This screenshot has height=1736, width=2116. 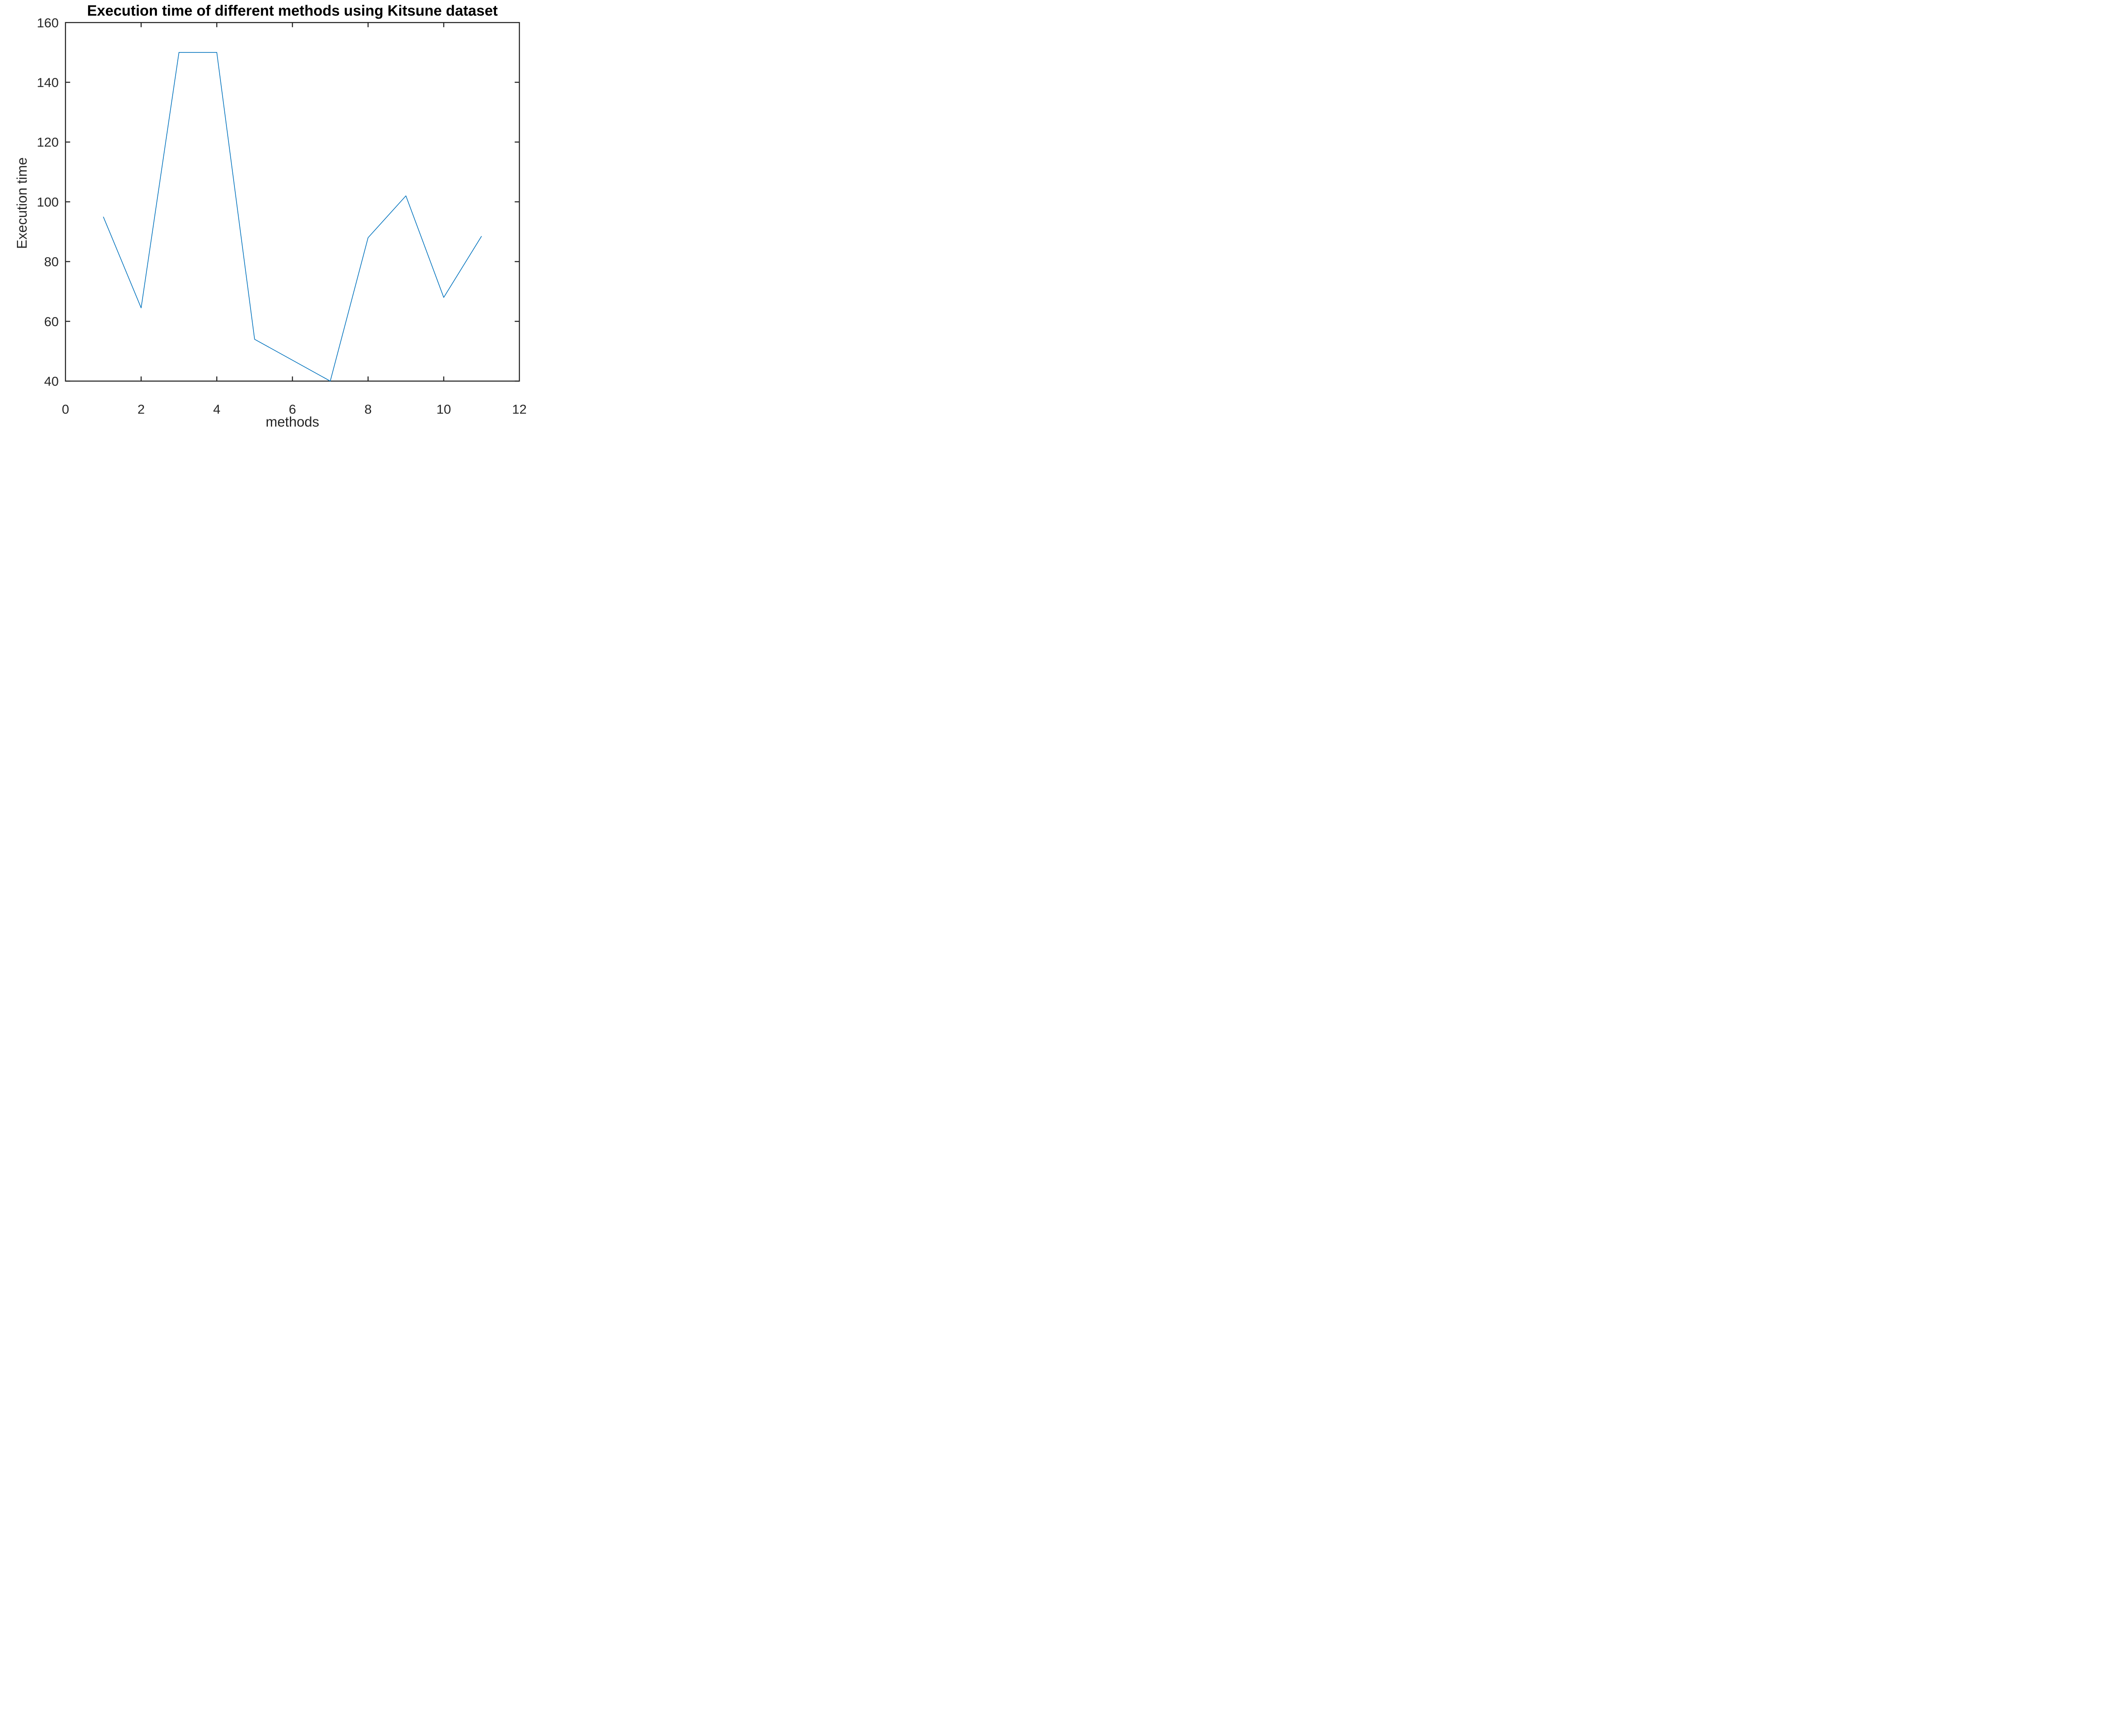 I want to click on x-tick-label: 0, so click(x=65, y=410).